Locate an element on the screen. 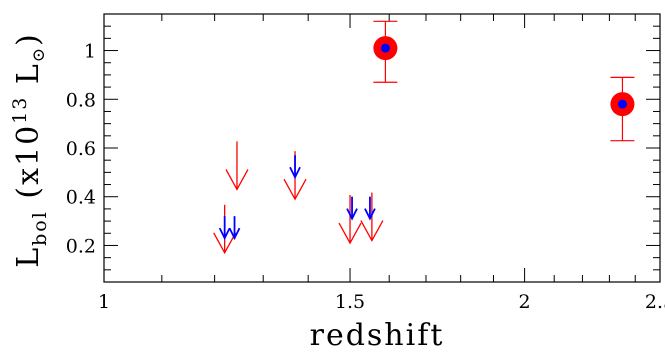  x-tick-label: 1.5 is located at coordinates (350, 302).